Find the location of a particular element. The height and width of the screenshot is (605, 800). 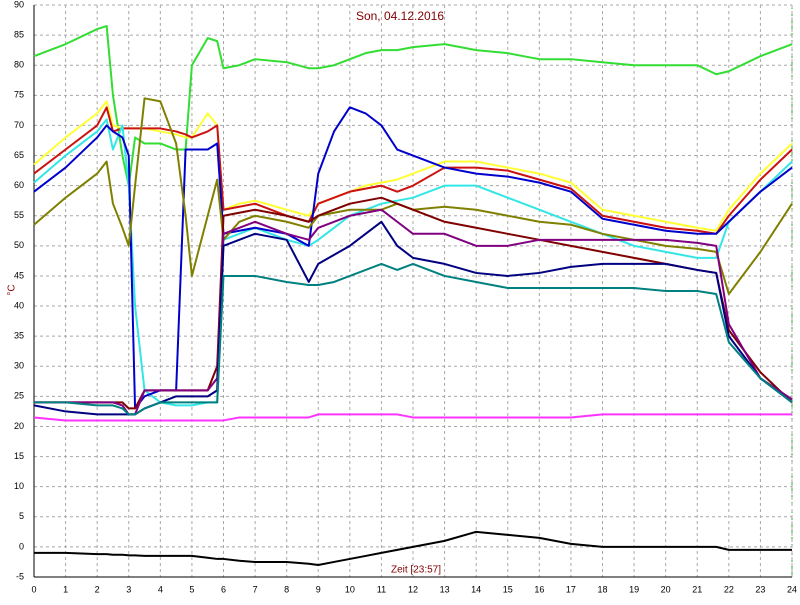

x-tick-label: 17 is located at coordinates (571, 589).